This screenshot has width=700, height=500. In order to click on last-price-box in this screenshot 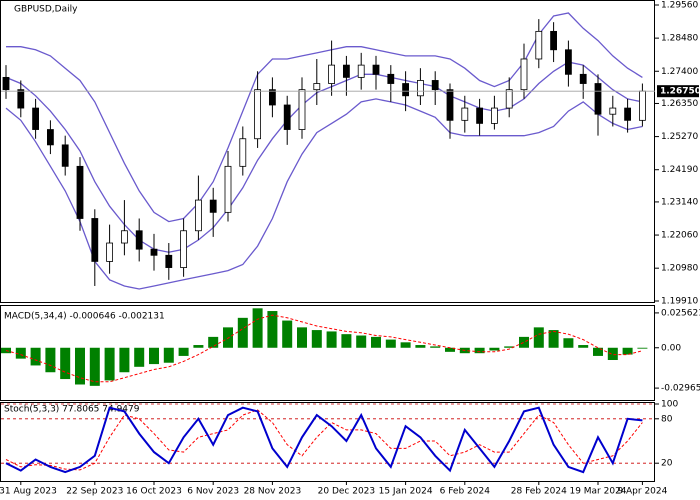, I will do `click(678, 91)`.